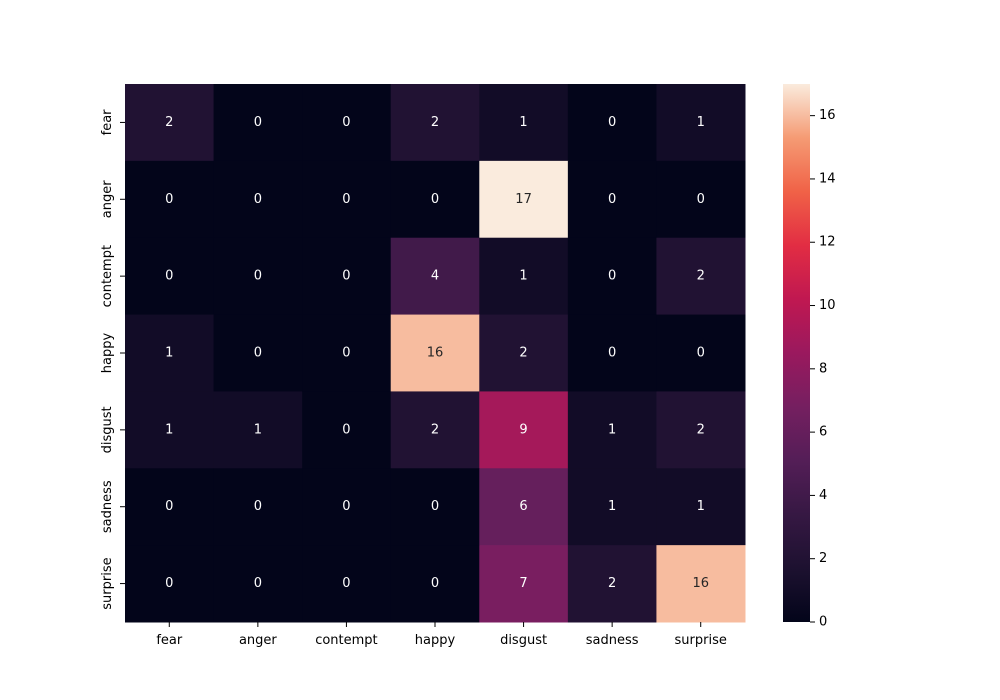  I want to click on heatmap-cell-happy-surprise, so click(701, 353).